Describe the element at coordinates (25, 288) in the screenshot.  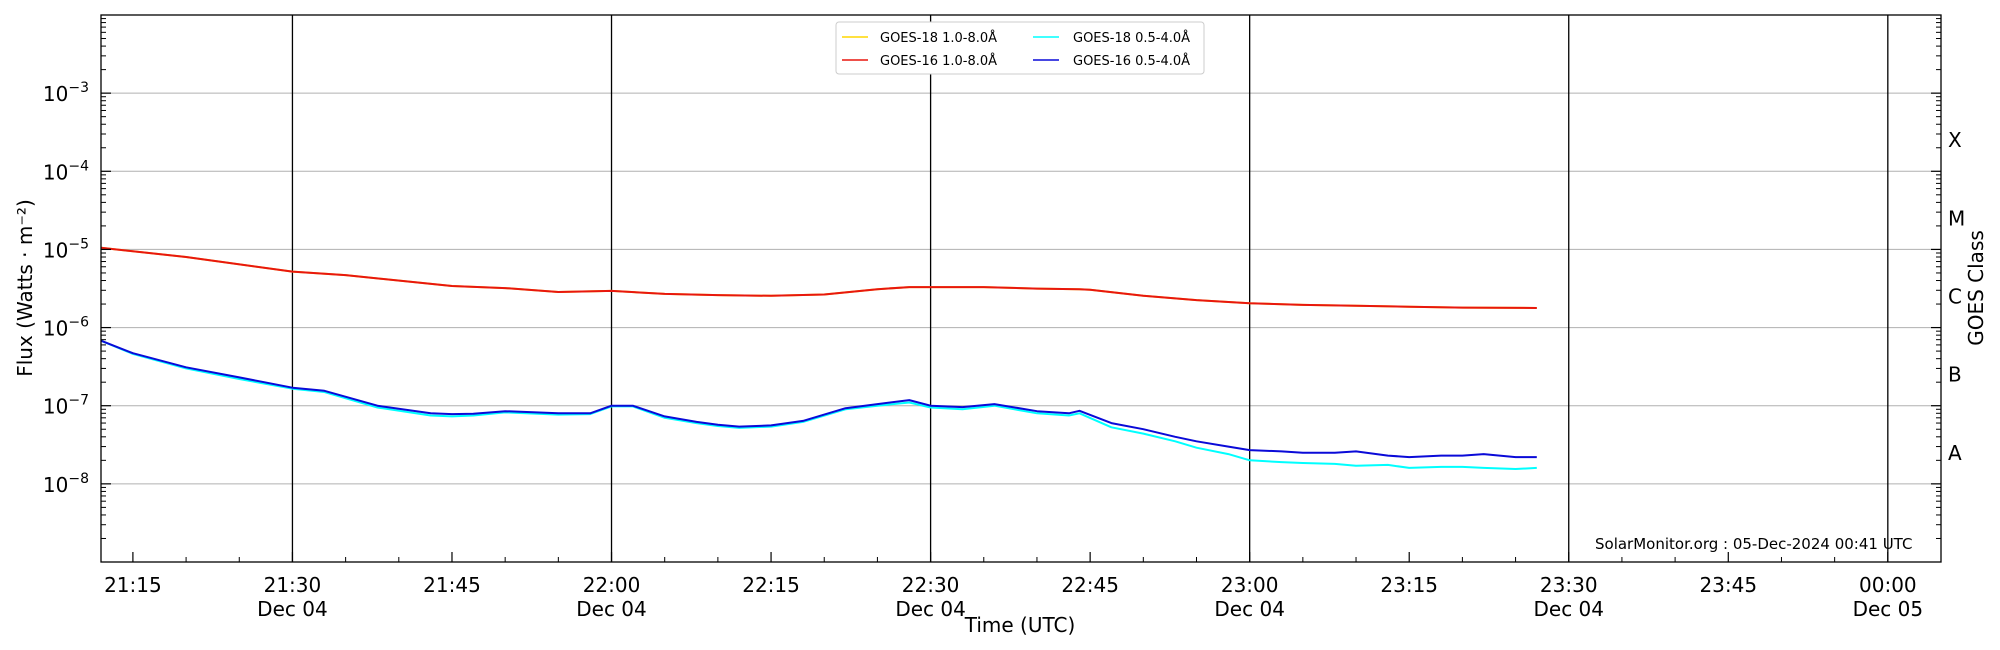
I see `y-axis-title: Flux (Watts · m⁻²)` at that location.